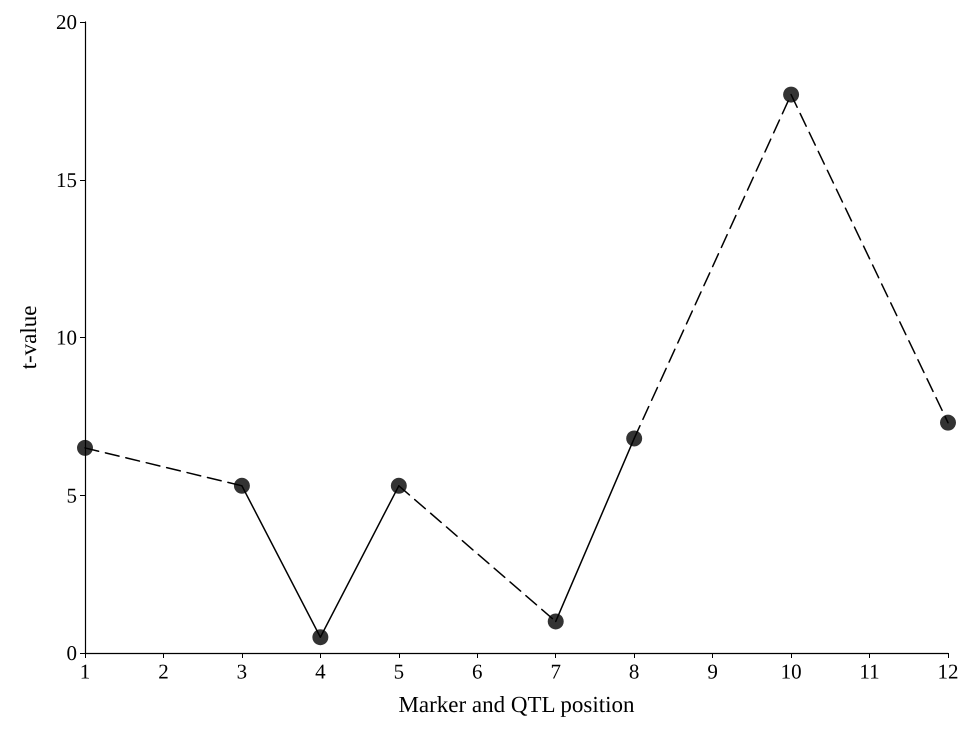 Image resolution: width=962 pixels, height=734 pixels. What do you see at coordinates (948, 672) in the screenshot?
I see `x-tick-label: 12` at bounding box center [948, 672].